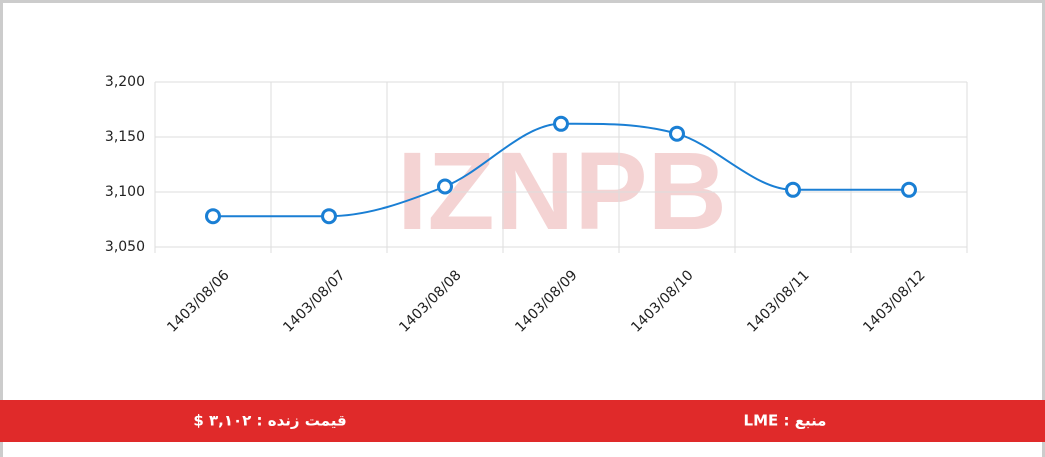 This screenshot has width=1045, height=457. I want to click on y-tick-label: 3,150, so click(125, 137).